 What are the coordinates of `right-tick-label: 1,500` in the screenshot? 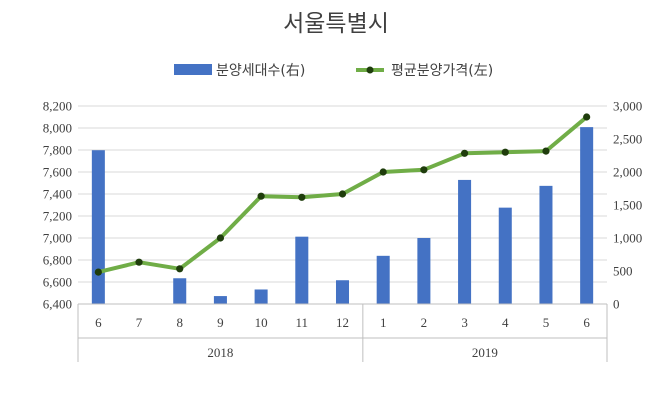 It's located at (627, 205).